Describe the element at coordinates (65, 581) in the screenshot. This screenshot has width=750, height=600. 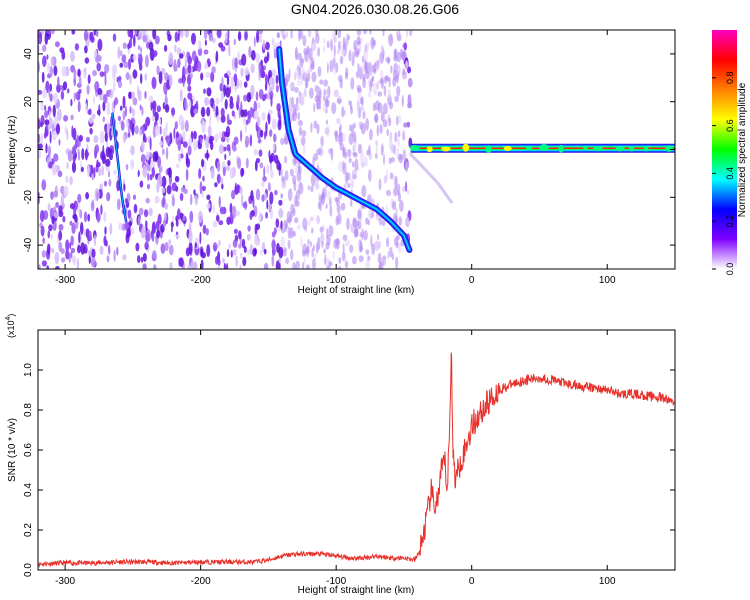
I see `snr-x-tick-label: -300` at that location.